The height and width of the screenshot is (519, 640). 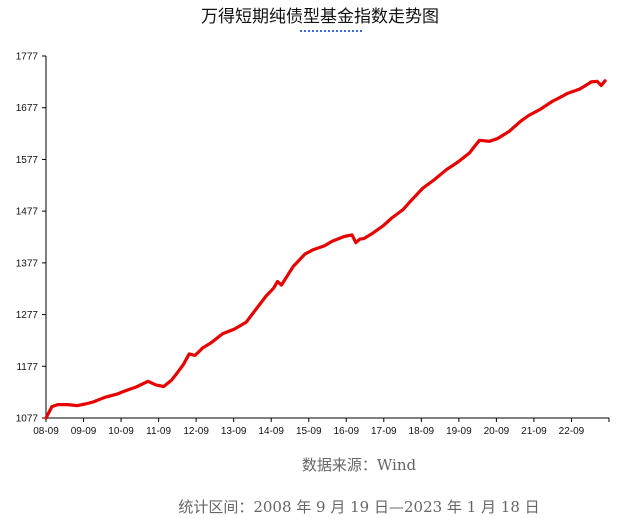 I want to click on spellcheck-underline, so click(x=331, y=29).